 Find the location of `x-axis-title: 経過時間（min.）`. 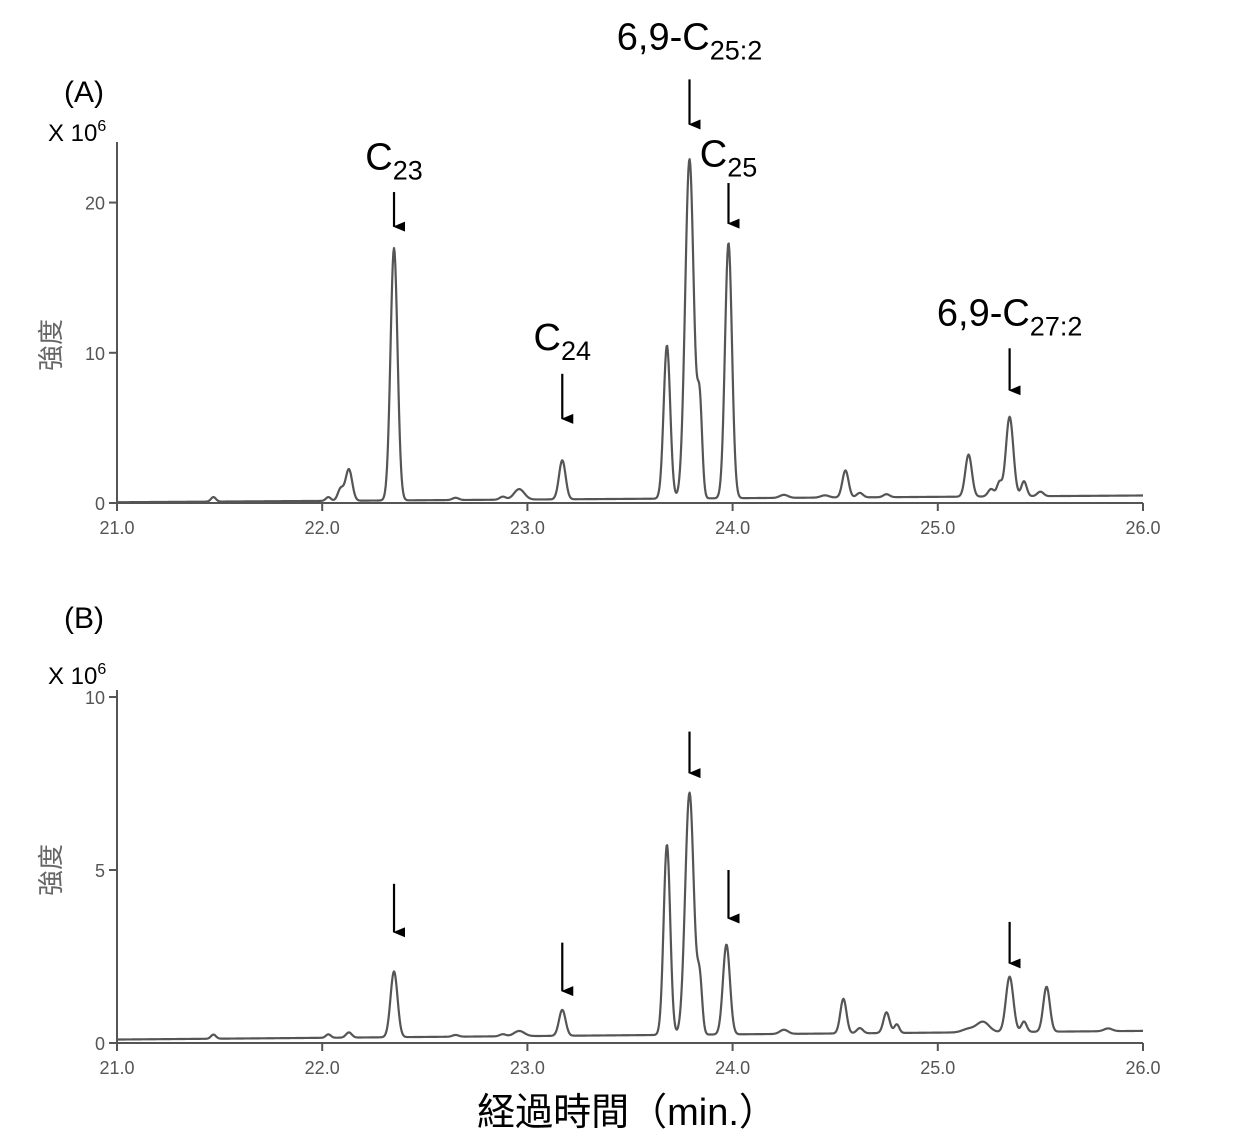

x-axis-title: 経過時間（min.） is located at coordinates (627, 1113).